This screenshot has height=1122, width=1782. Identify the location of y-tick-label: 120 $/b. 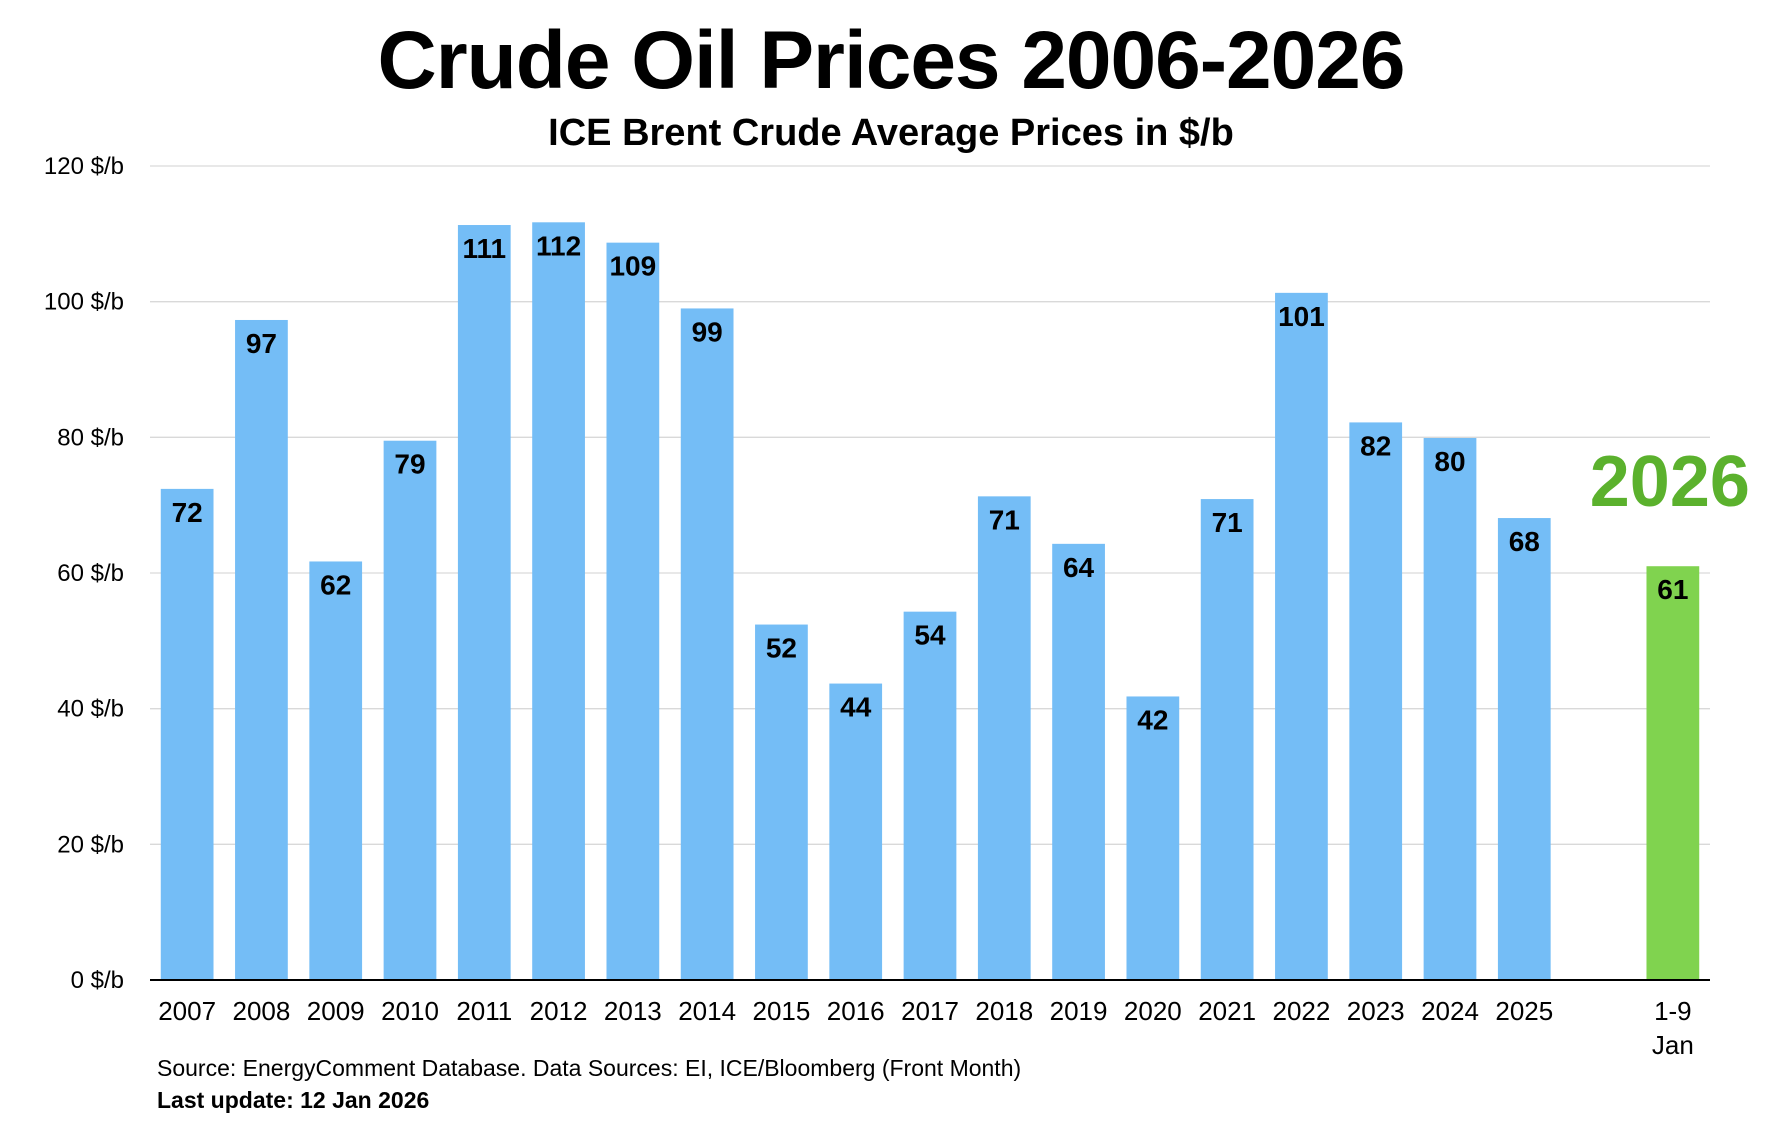
(84, 166).